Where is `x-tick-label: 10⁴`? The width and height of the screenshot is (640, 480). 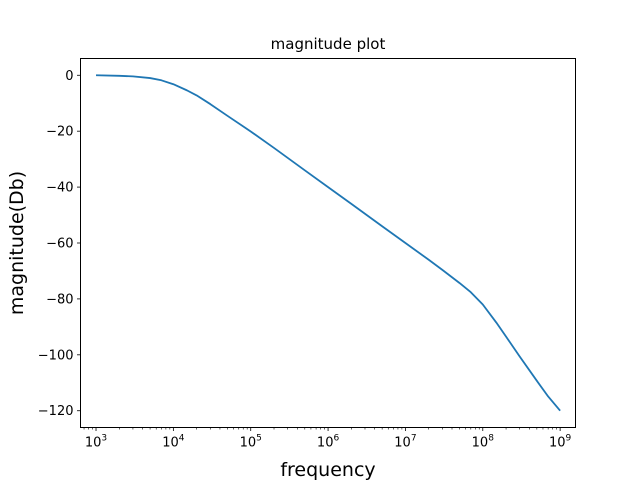 x-tick-label: 10⁴ is located at coordinates (173, 442).